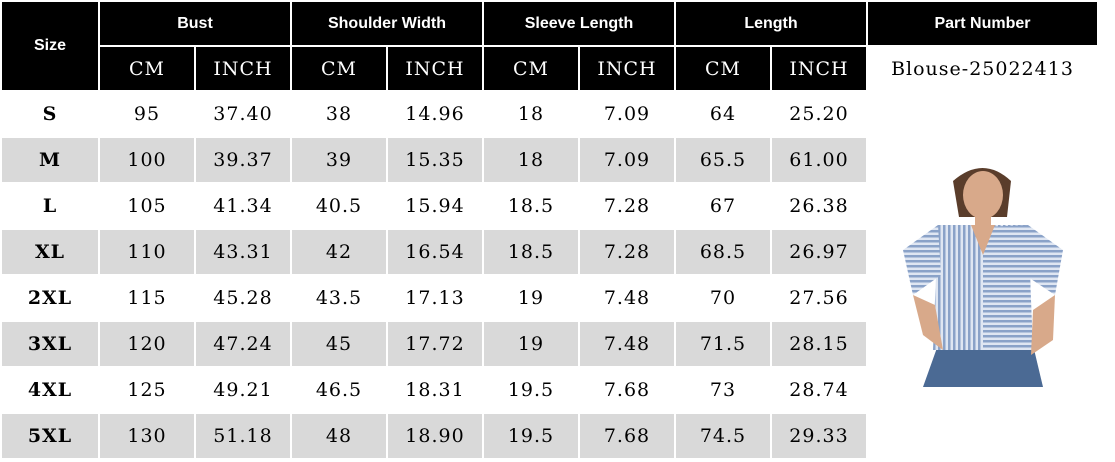 This screenshot has height=462, width=1115. What do you see at coordinates (147, 344) in the screenshot?
I see `measurement-cell: 120` at bounding box center [147, 344].